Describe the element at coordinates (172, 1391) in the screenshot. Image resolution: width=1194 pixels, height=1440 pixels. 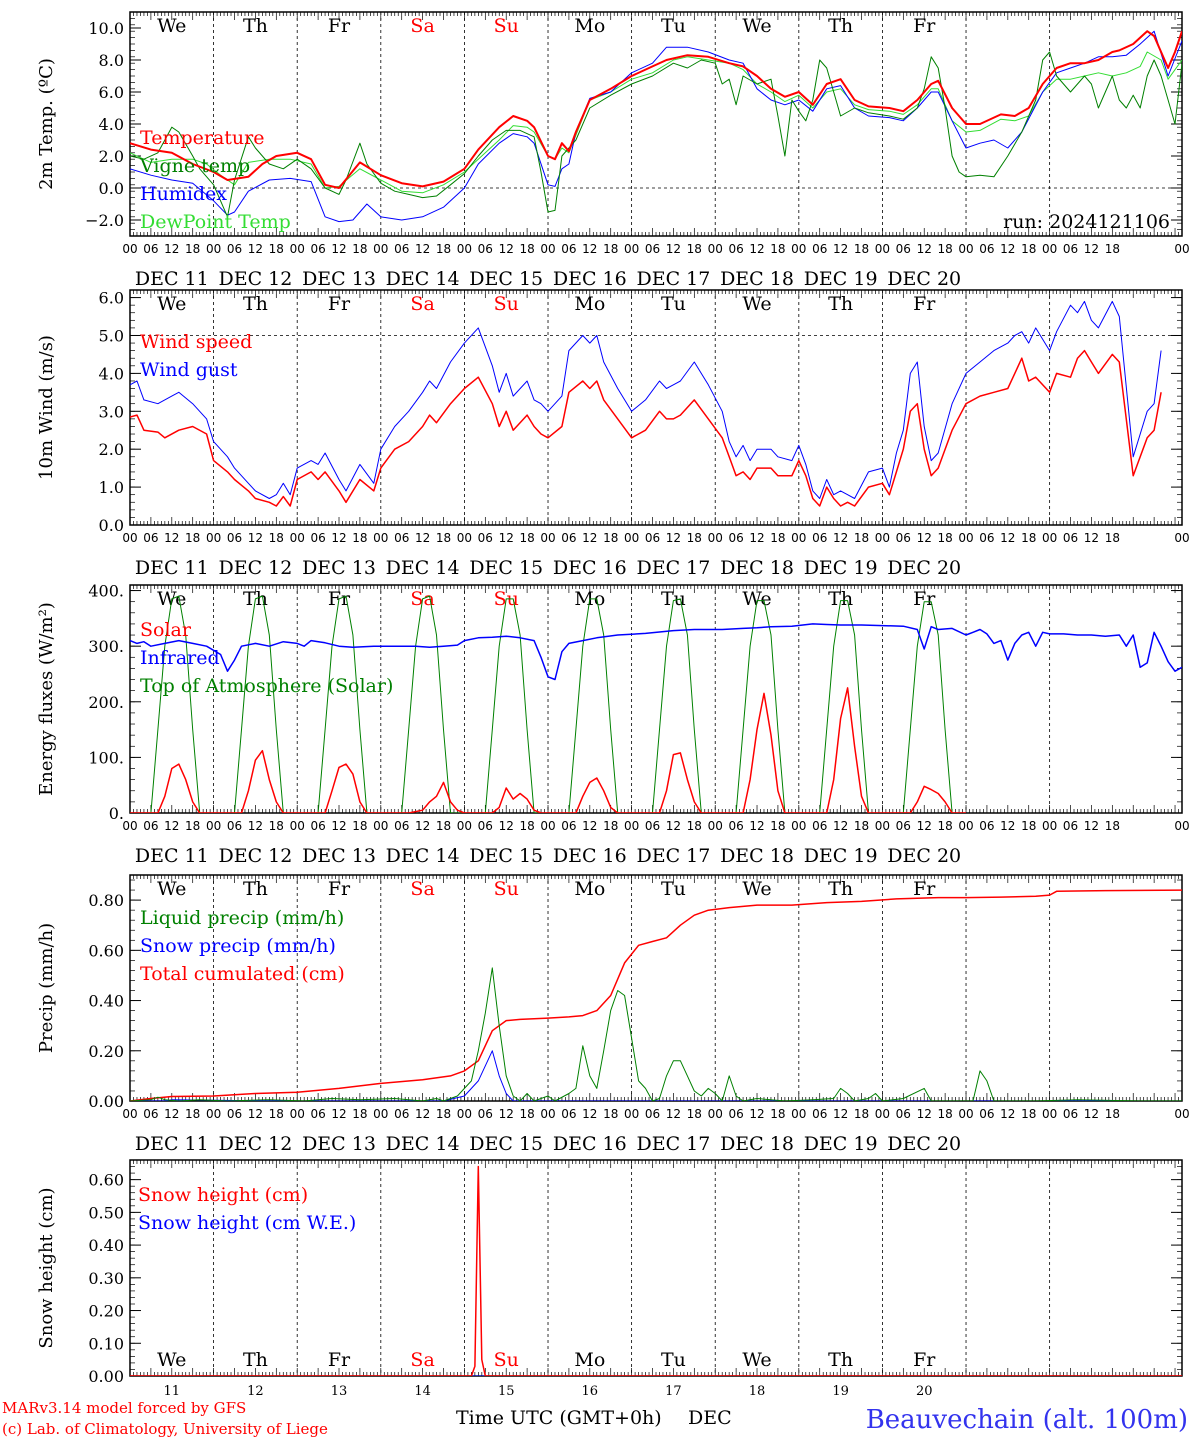
I see `day-number-label: 11` at that location.